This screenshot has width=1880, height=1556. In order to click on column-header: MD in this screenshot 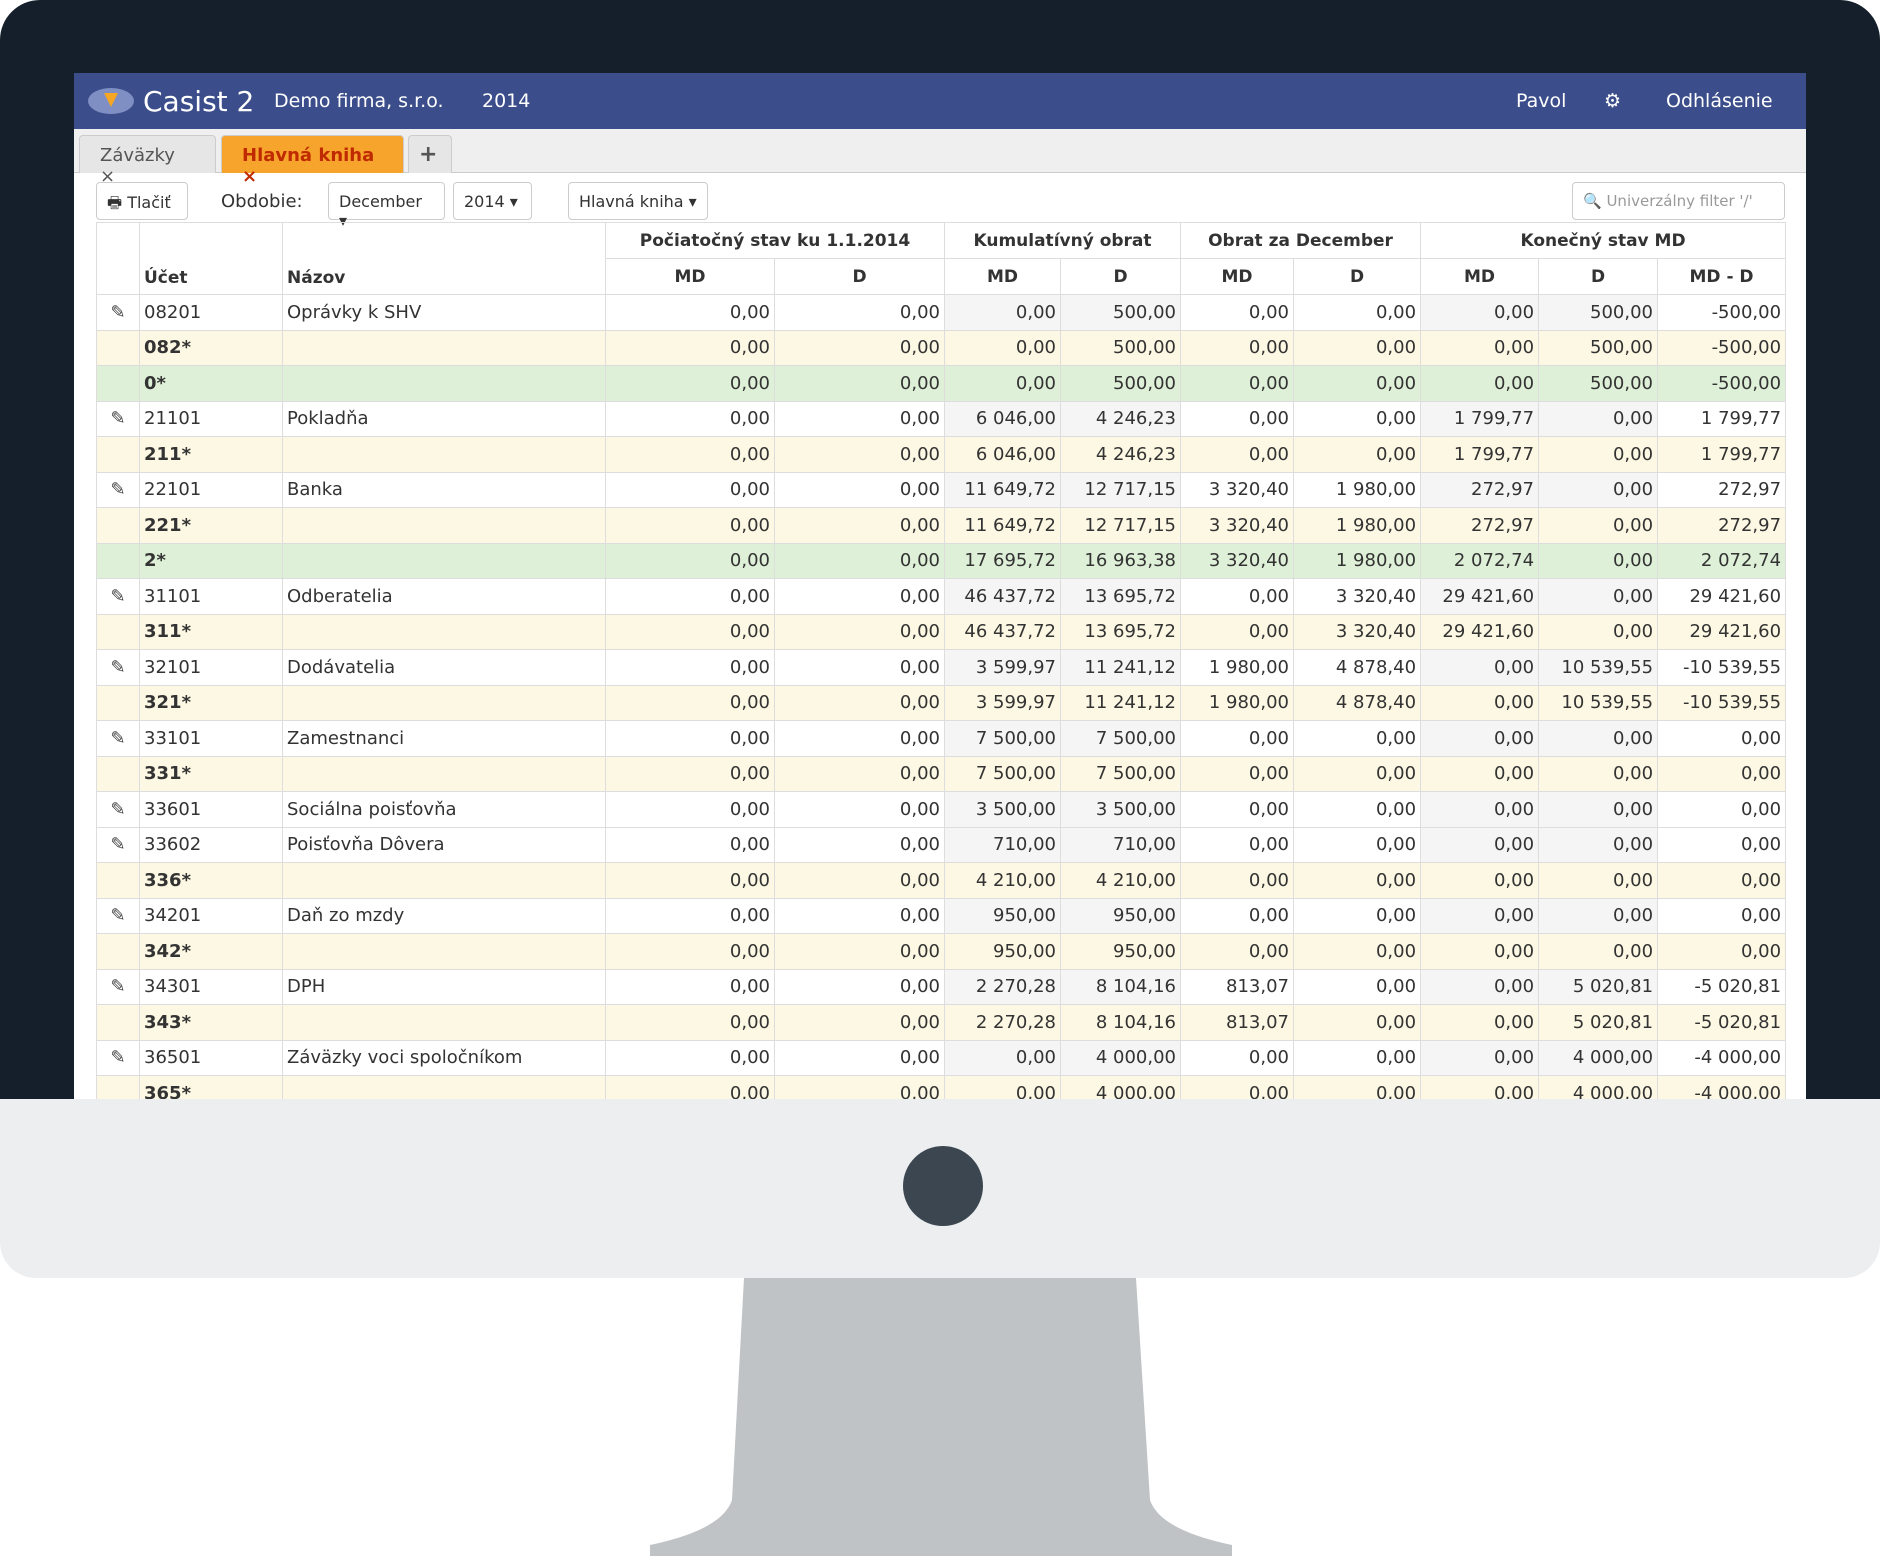, I will do `click(1002, 276)`.